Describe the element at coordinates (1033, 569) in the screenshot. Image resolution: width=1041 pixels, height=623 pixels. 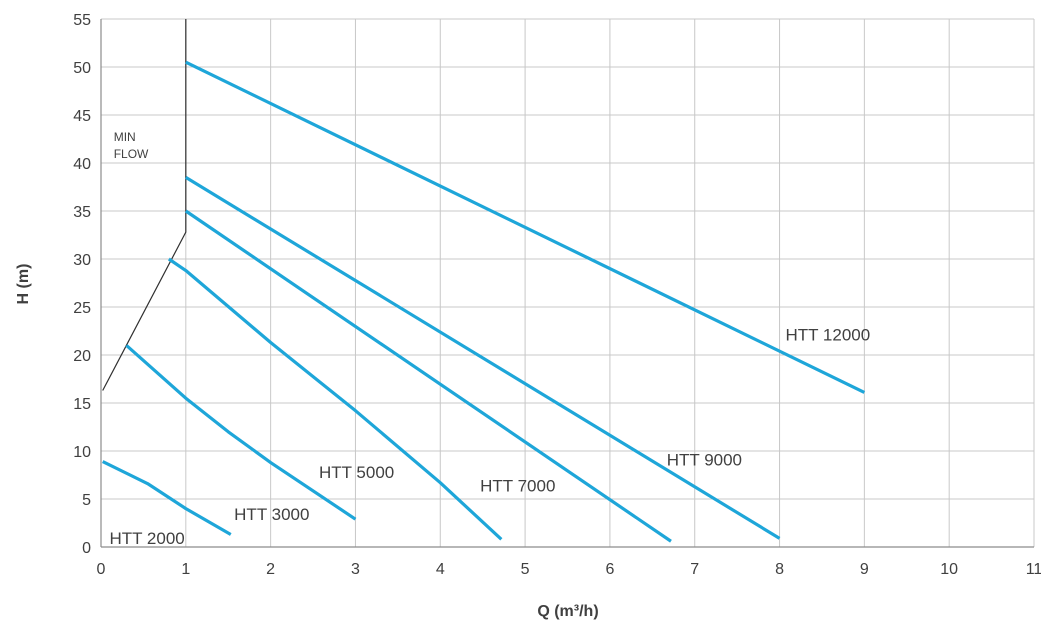
I see `x-tick-label-11: 11` at that location.